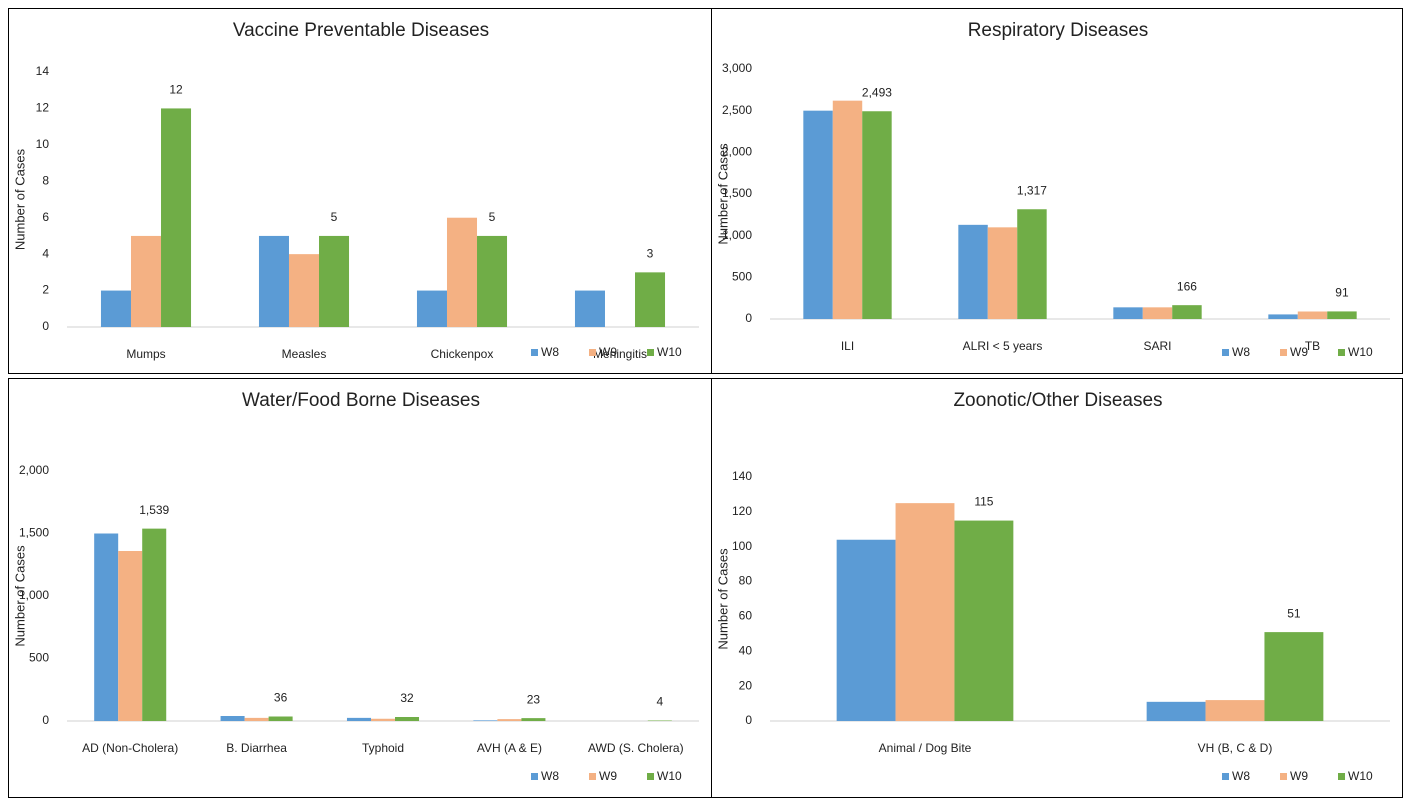 This screenshot has width=1405, height=798. What do you see at coordinates (39, 658) in the screenshot?
I see `y-tick-label: 500` at bounding box center [39, 658].